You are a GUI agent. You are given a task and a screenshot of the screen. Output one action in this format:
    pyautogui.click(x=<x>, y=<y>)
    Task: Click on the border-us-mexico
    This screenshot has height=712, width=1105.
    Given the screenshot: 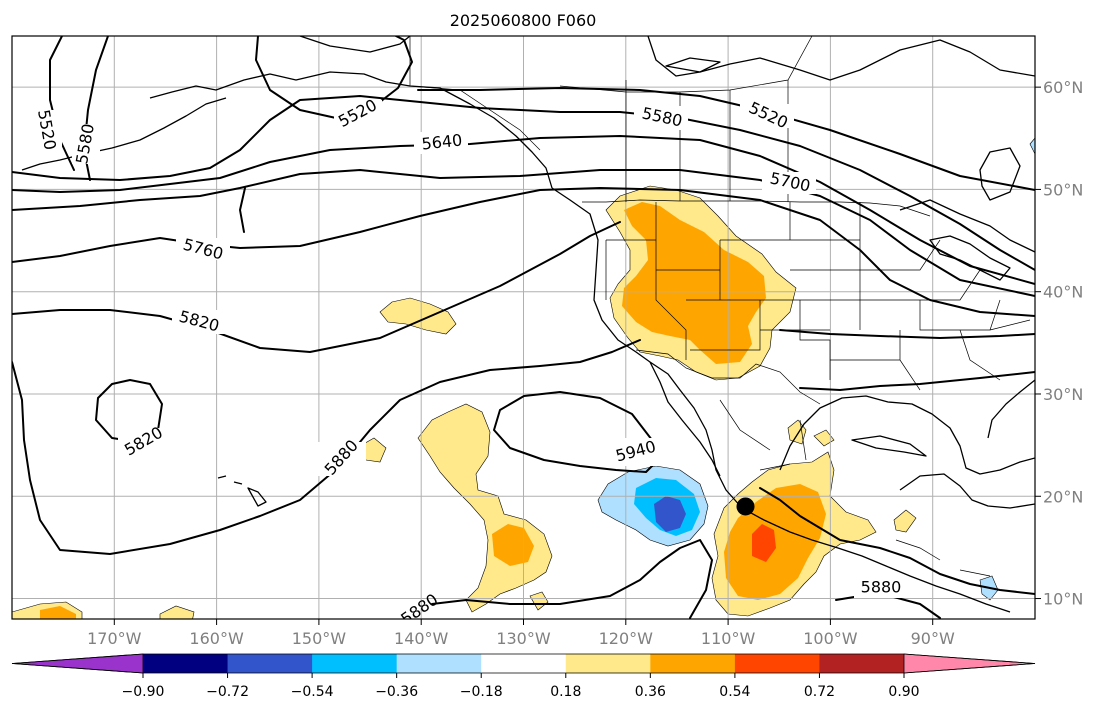 What is the action you would take?
    pyautogui.click(x=728, y=377)
    